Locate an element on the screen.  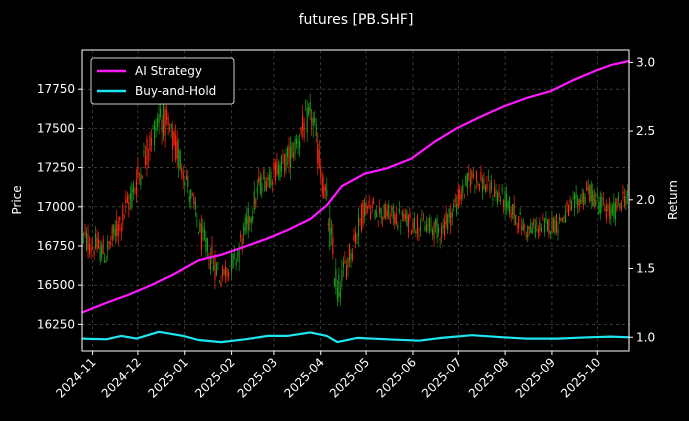
y-tick-label-left: 17250 is located at coordinates (56, 168).